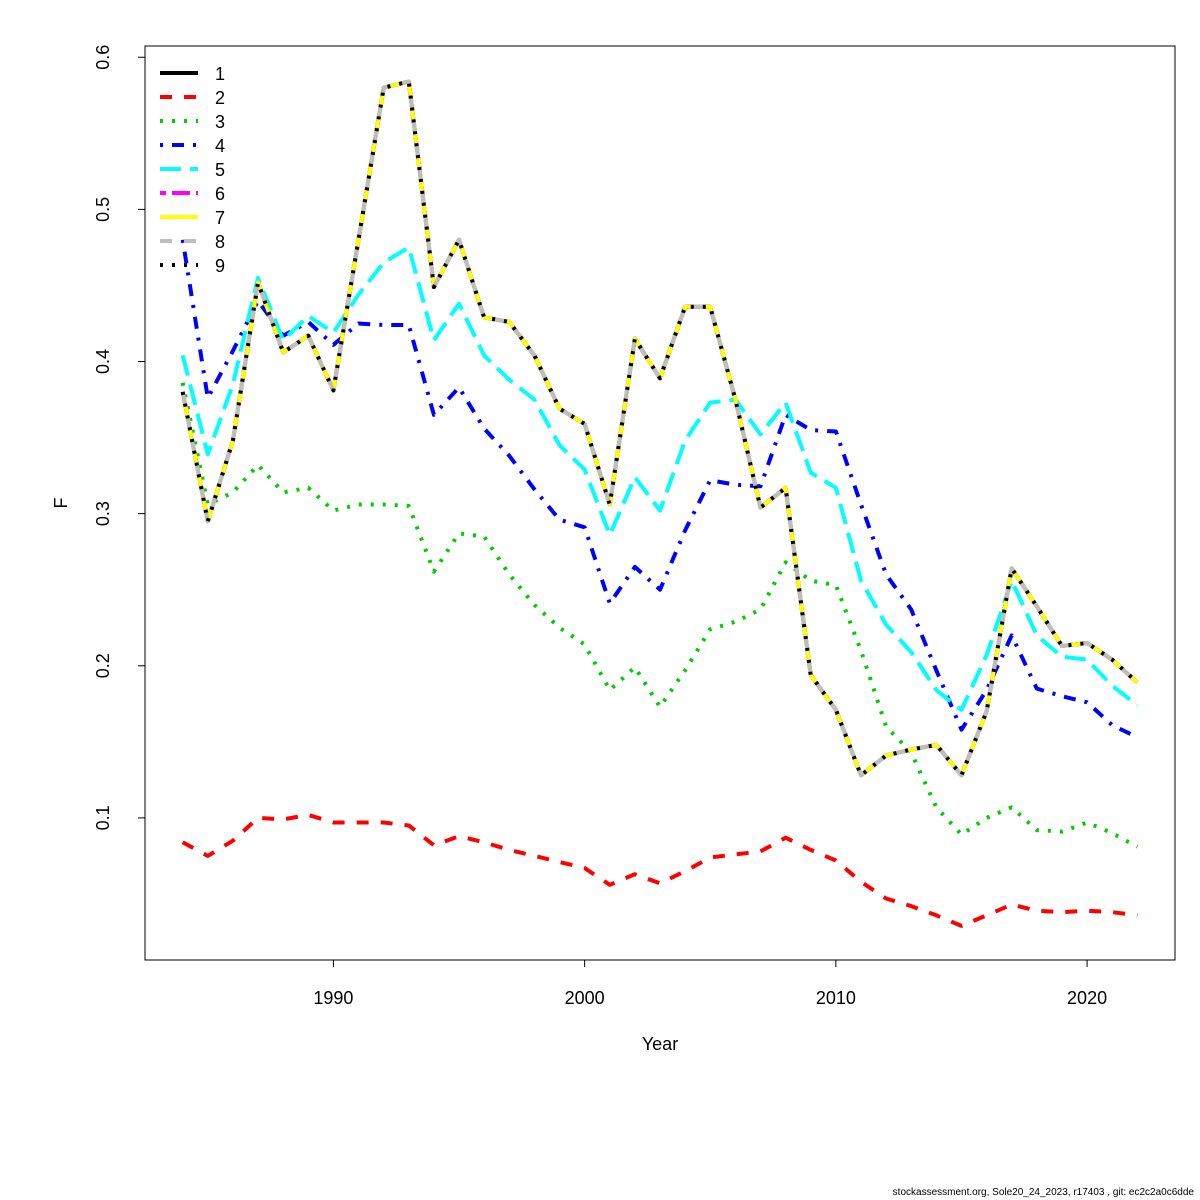 This screenshot has height=1200, width=1200. Describe the element at coordinates (585, 998) in the screenshot. I see `x-tick-label: 2000` at that location.